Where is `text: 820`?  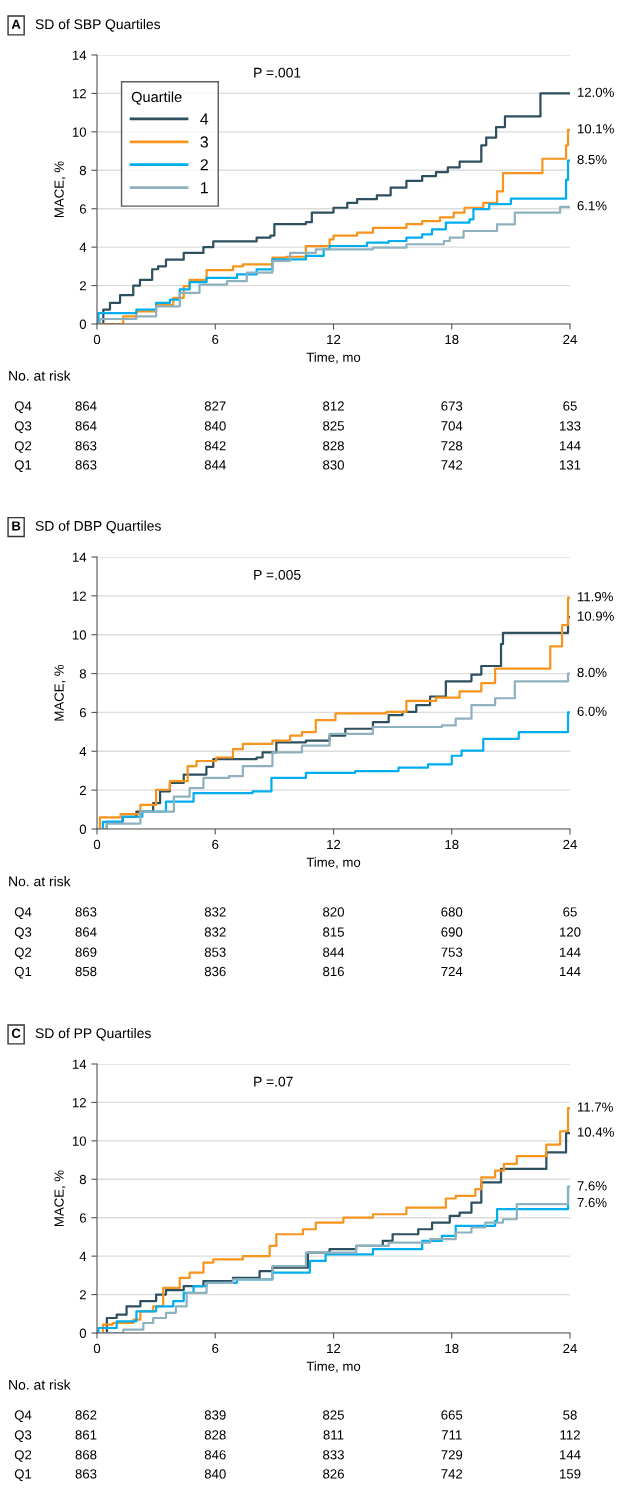
text: 820 is located at coordinates (333, 912).